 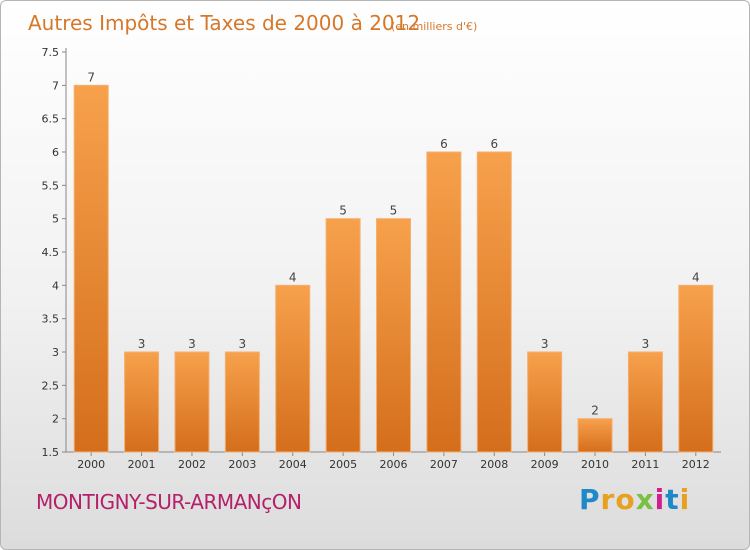 I want to click on y-tick-label: 6.5, so click(x=51, y=119).